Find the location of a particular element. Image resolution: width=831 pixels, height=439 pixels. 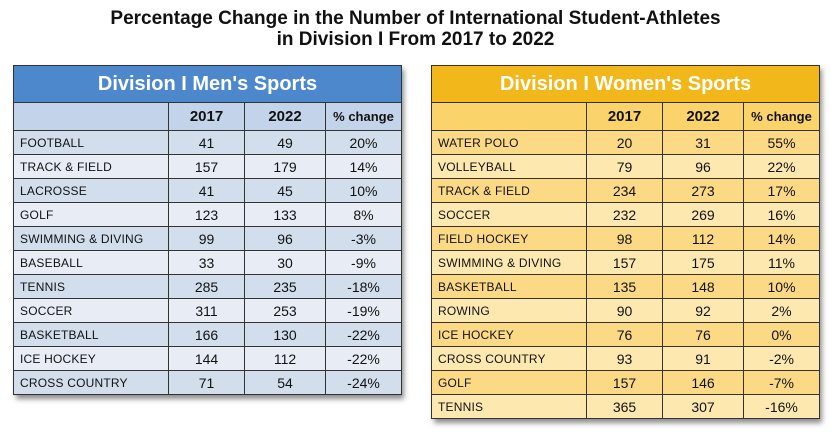

table-row: SWIMMING & DIVING 99 96 -3% is located at coordinates (207, 238).